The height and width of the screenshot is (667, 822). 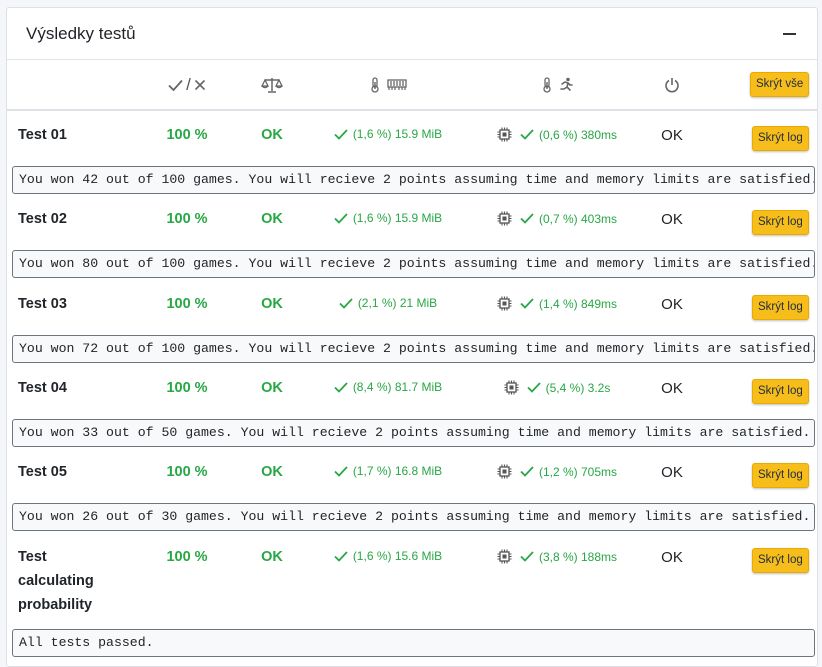 What do you see at coordinates (578, 218) in the screenshot?
I see `time-value: (0,7 %) 403ms` at bounding box center [578, 218].